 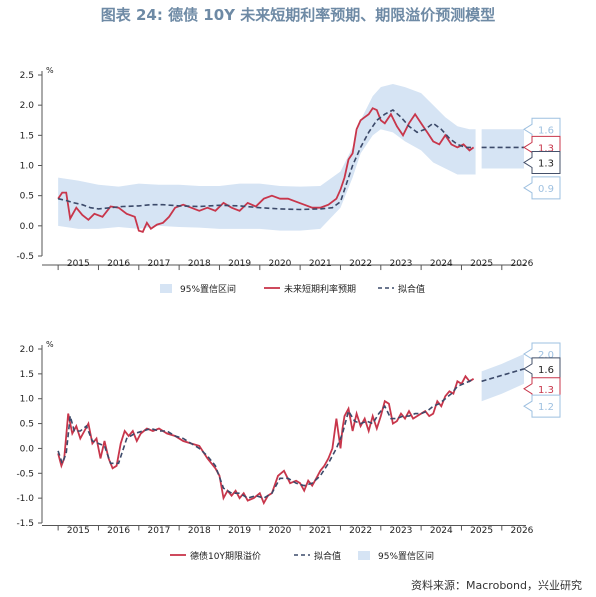 What do you see at coordinates (496, 585) in the screenshot?
I see `source-note: 资料来源：Macrobond，兴业研究` at bounding box center [496, 585].